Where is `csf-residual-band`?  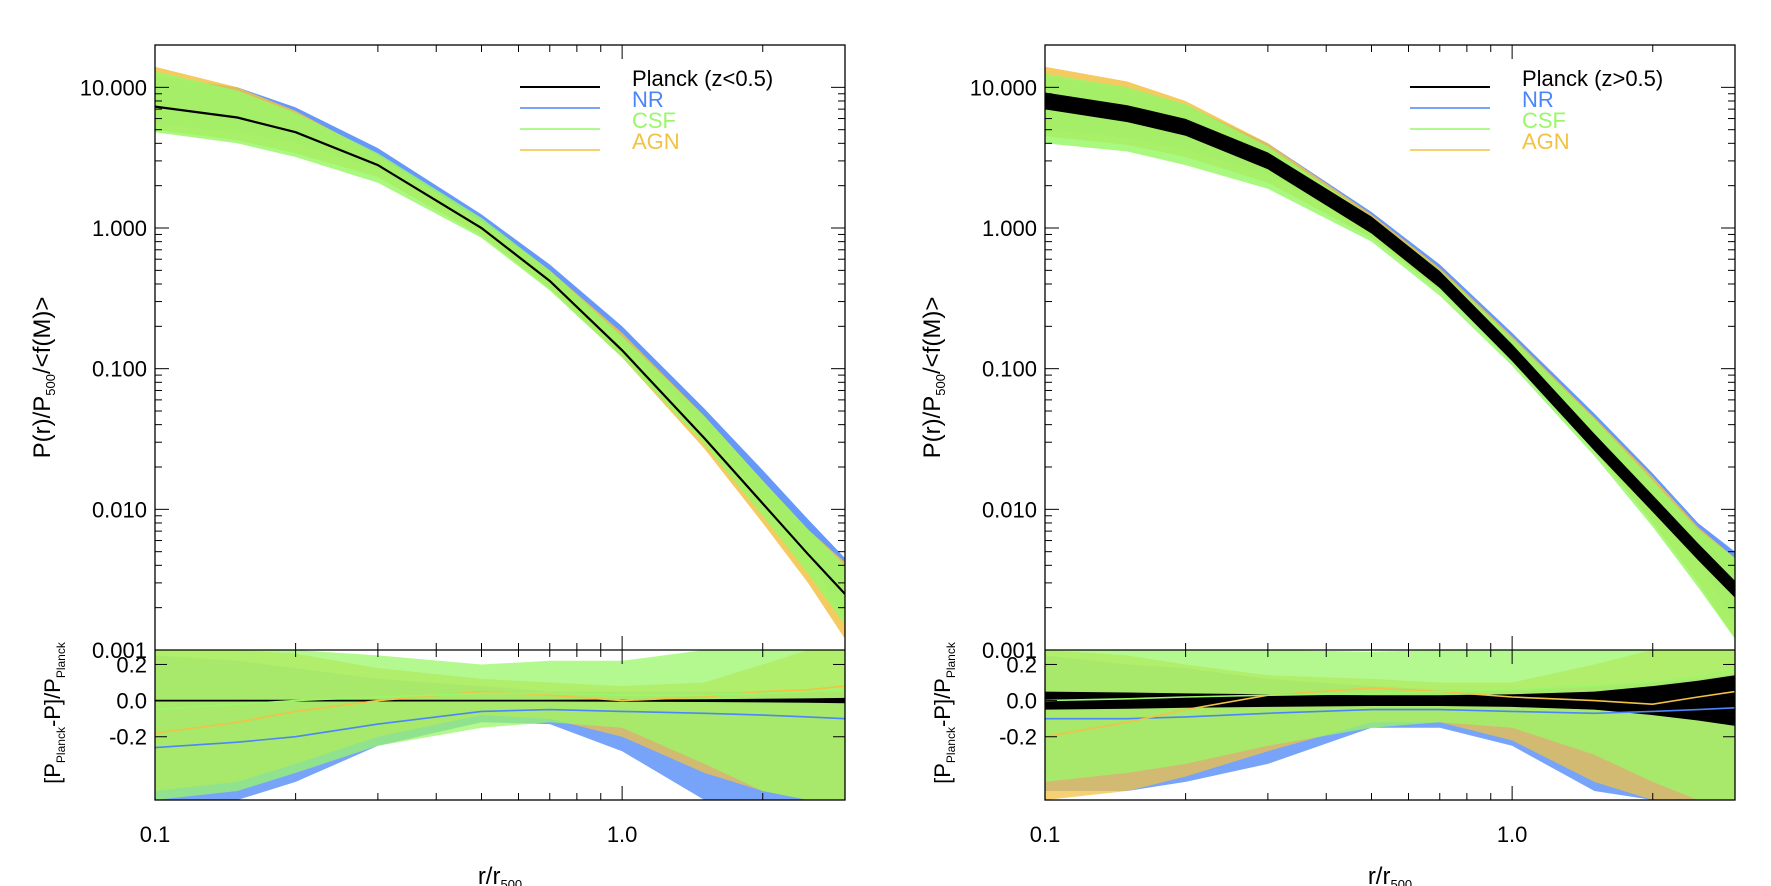
csf-residual-band is located at coordinates (500, 725).